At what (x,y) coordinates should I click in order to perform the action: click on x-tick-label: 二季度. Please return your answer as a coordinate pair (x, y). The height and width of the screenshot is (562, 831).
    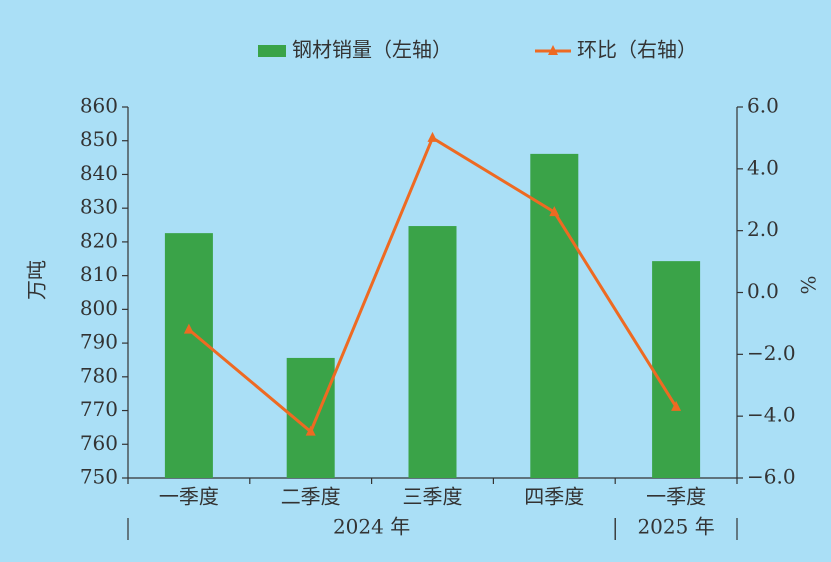
    Looking at the image, I should click on (311, 497).